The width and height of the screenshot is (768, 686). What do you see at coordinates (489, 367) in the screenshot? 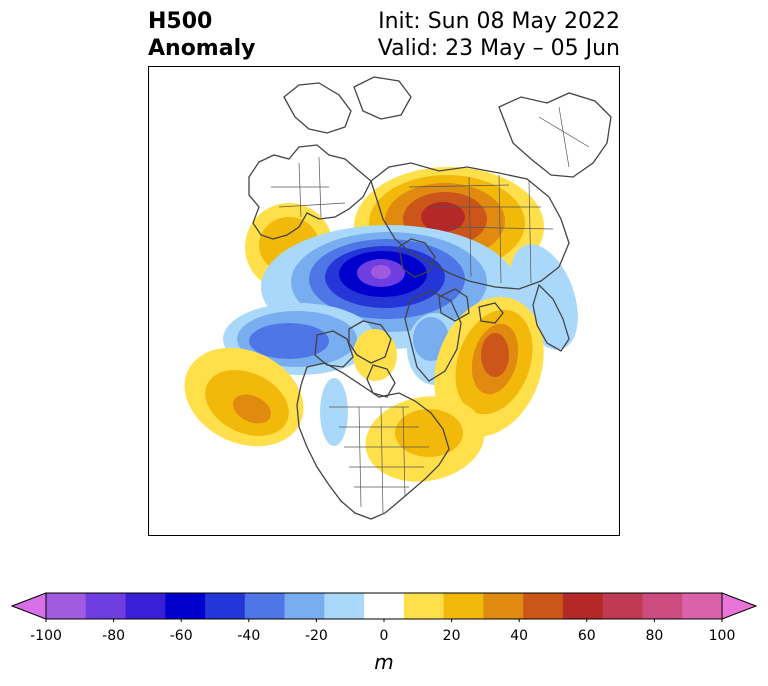
I see `anomaly-atlantic-high` at bounding box center [489, 367].